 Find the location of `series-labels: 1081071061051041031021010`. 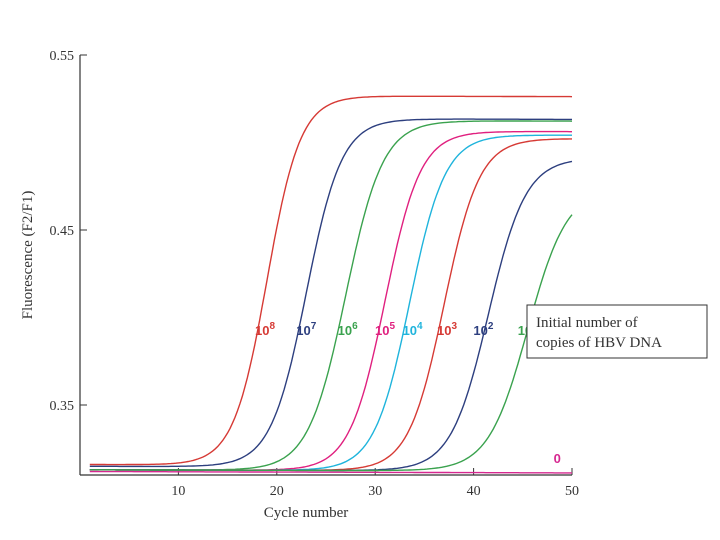

series-labels: 1081071061051041031021010 is located at coordinates (408, 393).